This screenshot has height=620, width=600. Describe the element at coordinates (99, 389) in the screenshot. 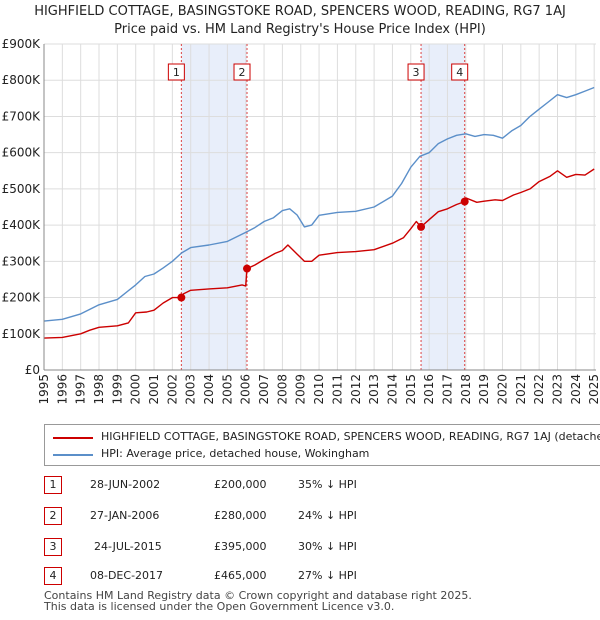

I see `x-tick-label: 1998` at that location.